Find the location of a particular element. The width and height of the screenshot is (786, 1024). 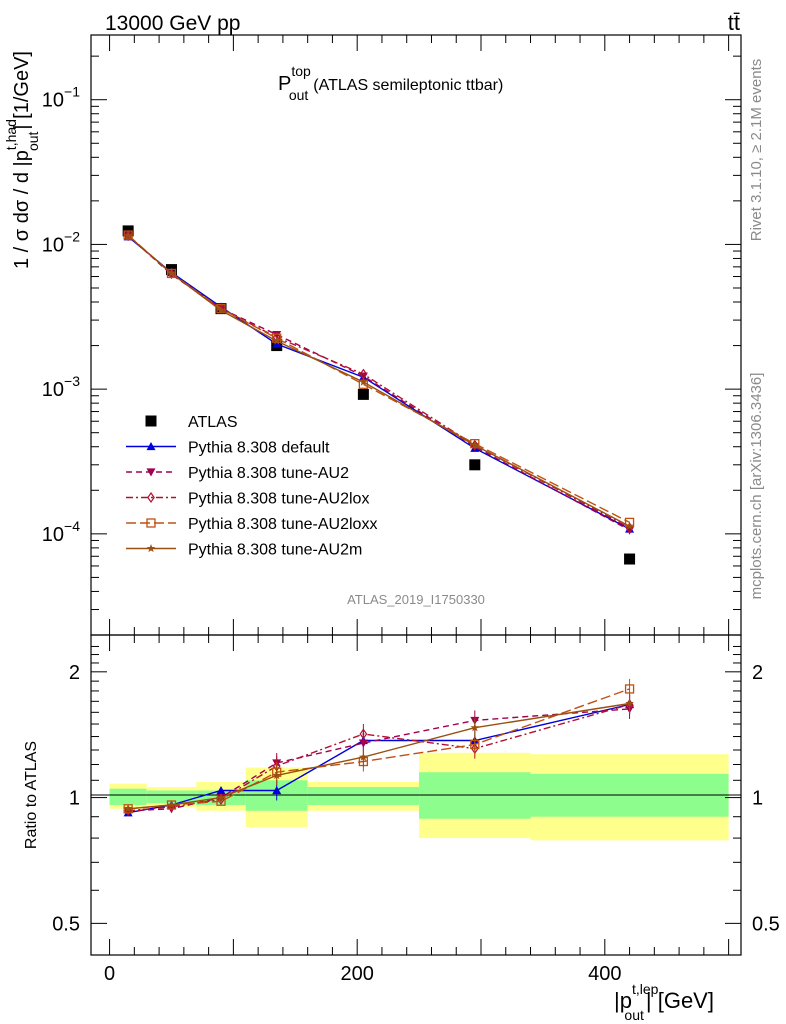

ratio-uncertainty-bands is located at coordinates (419, 796).